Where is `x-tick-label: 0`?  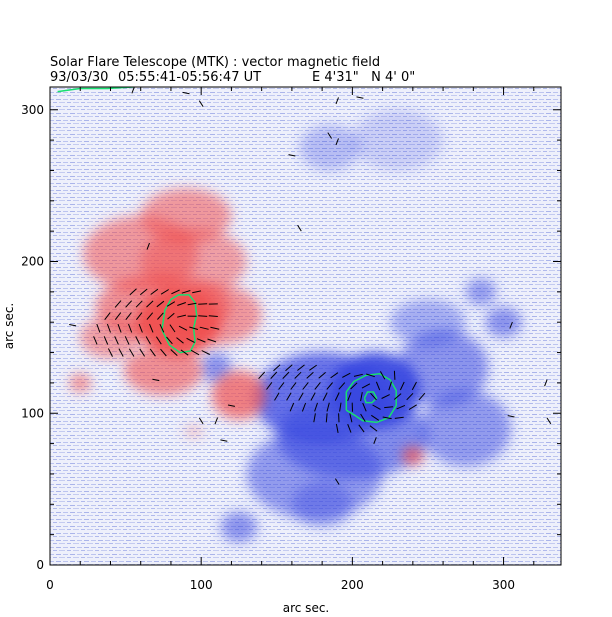
x-tick-label: 0 is located at coordinates (50, 585).